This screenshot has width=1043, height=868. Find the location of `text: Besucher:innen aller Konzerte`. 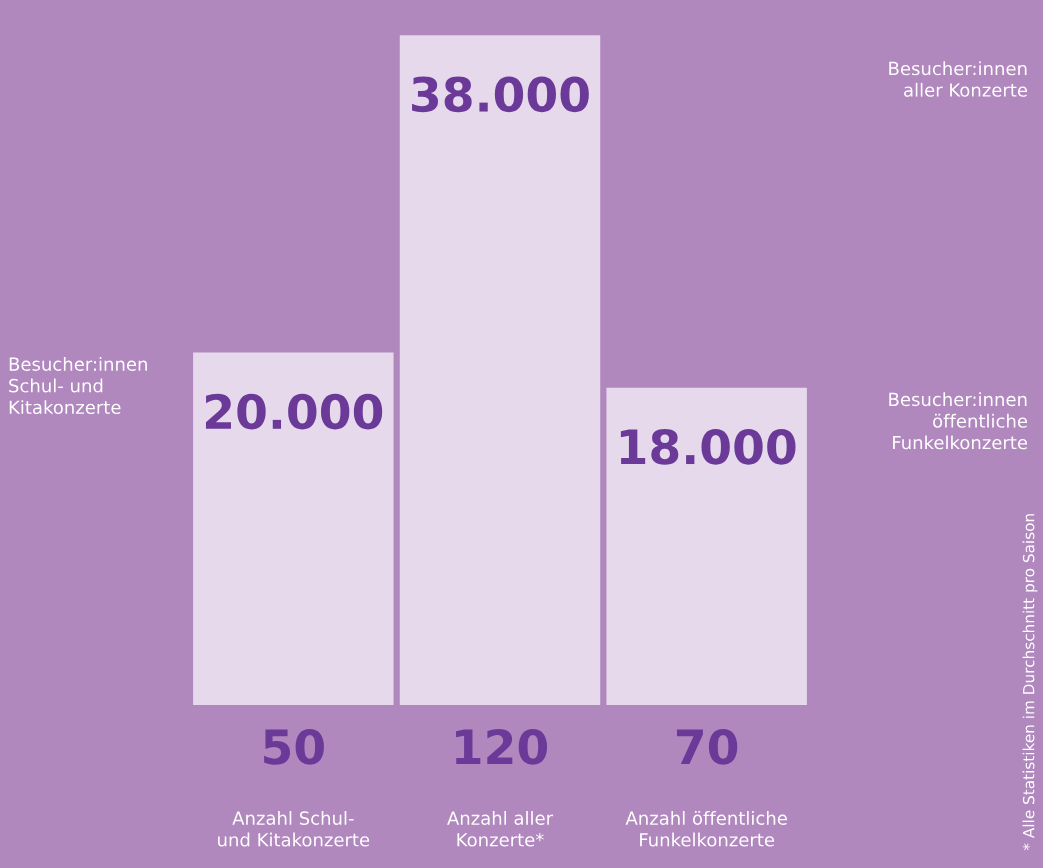

text: Besucher:innen aller Konzerte is located at coordinates (958, 79).